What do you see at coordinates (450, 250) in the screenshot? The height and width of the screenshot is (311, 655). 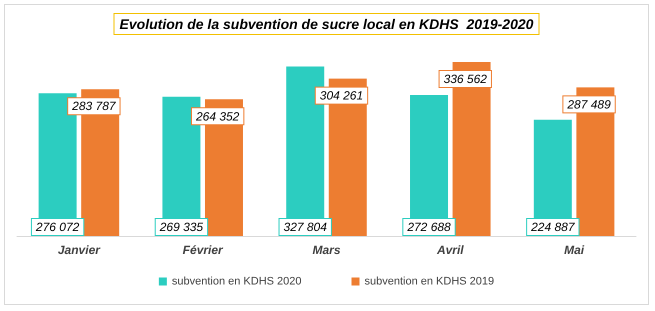 I see `x-tick-label: Avril` at bounding box center [450, 250].